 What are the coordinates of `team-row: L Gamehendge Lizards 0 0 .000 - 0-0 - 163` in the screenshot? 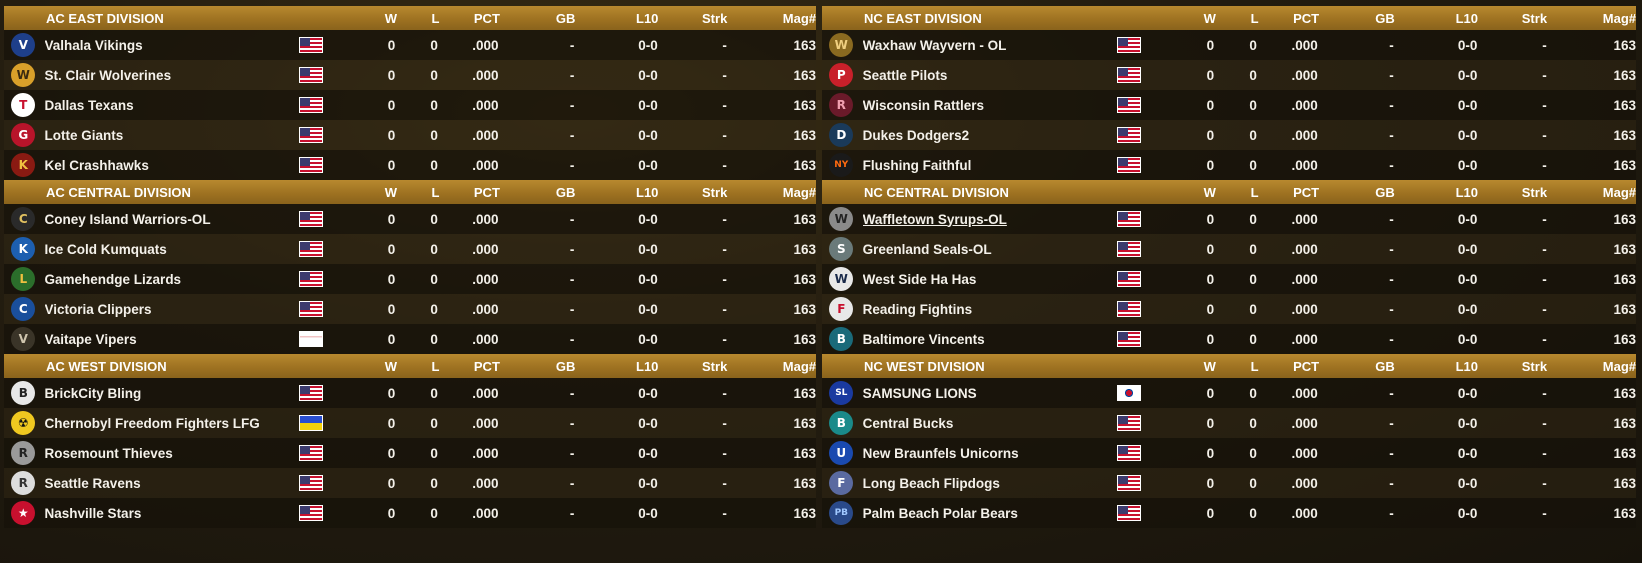 It's located at (410, 279).